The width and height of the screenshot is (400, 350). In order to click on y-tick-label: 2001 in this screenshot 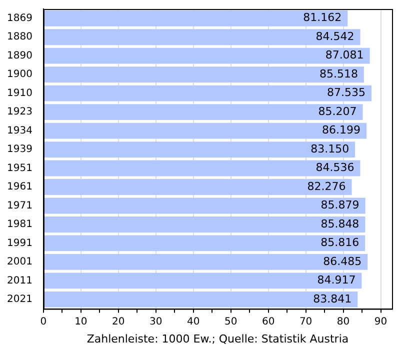, I will do `click(19, 262)`.